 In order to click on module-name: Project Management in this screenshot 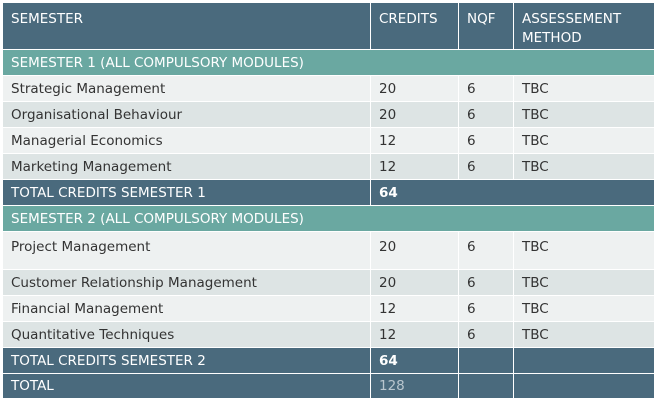, I will do `click(186, 250)`.